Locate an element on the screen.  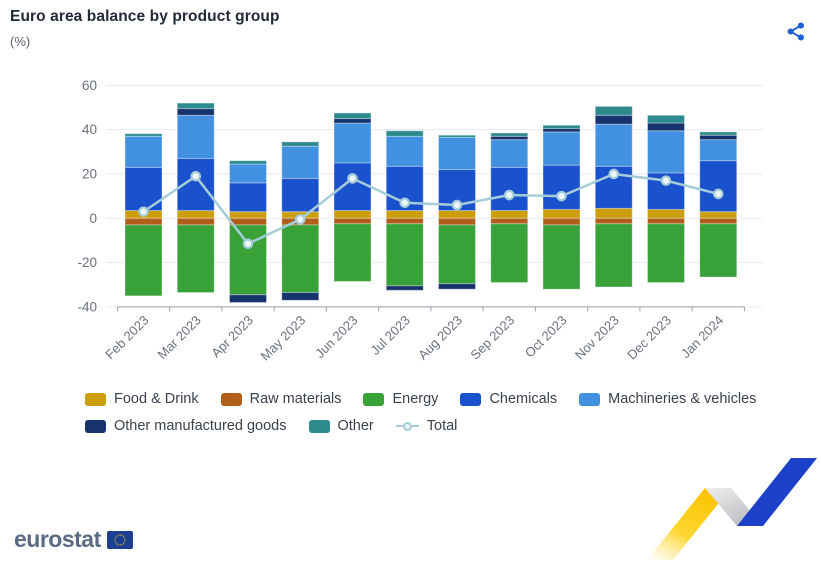
legend-item-total: Total is located at coordinates (426, 426).